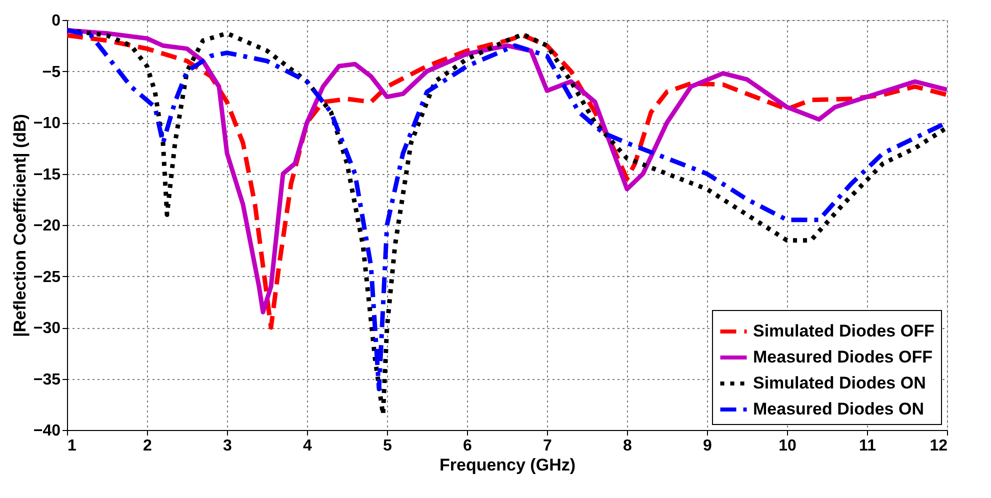  Describe the element at coordinates (47, 379) in the screenshot. I see `y-tick-label: −35` at that location.